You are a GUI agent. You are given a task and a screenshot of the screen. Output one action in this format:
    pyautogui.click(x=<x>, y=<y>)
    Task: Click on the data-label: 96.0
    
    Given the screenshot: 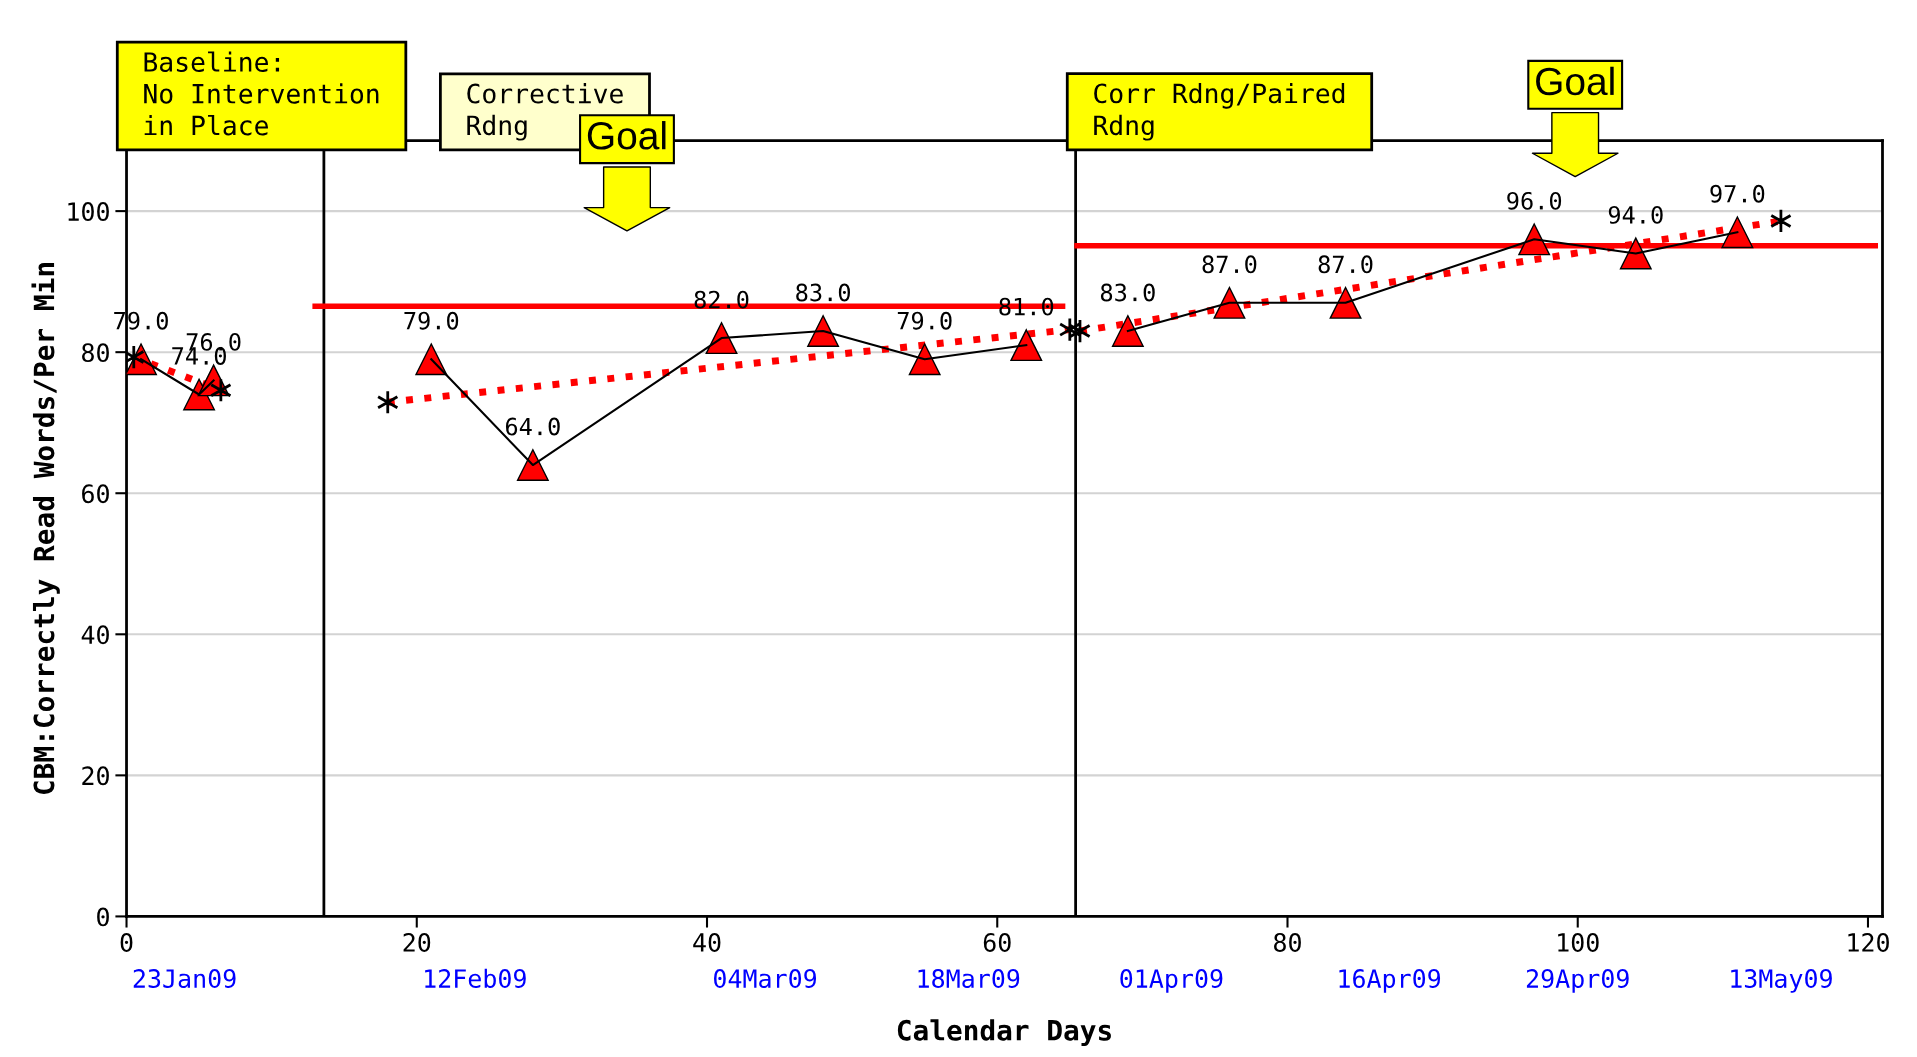 What is the action you would take?
    pyautogui.click(x=1534, y=200)
    